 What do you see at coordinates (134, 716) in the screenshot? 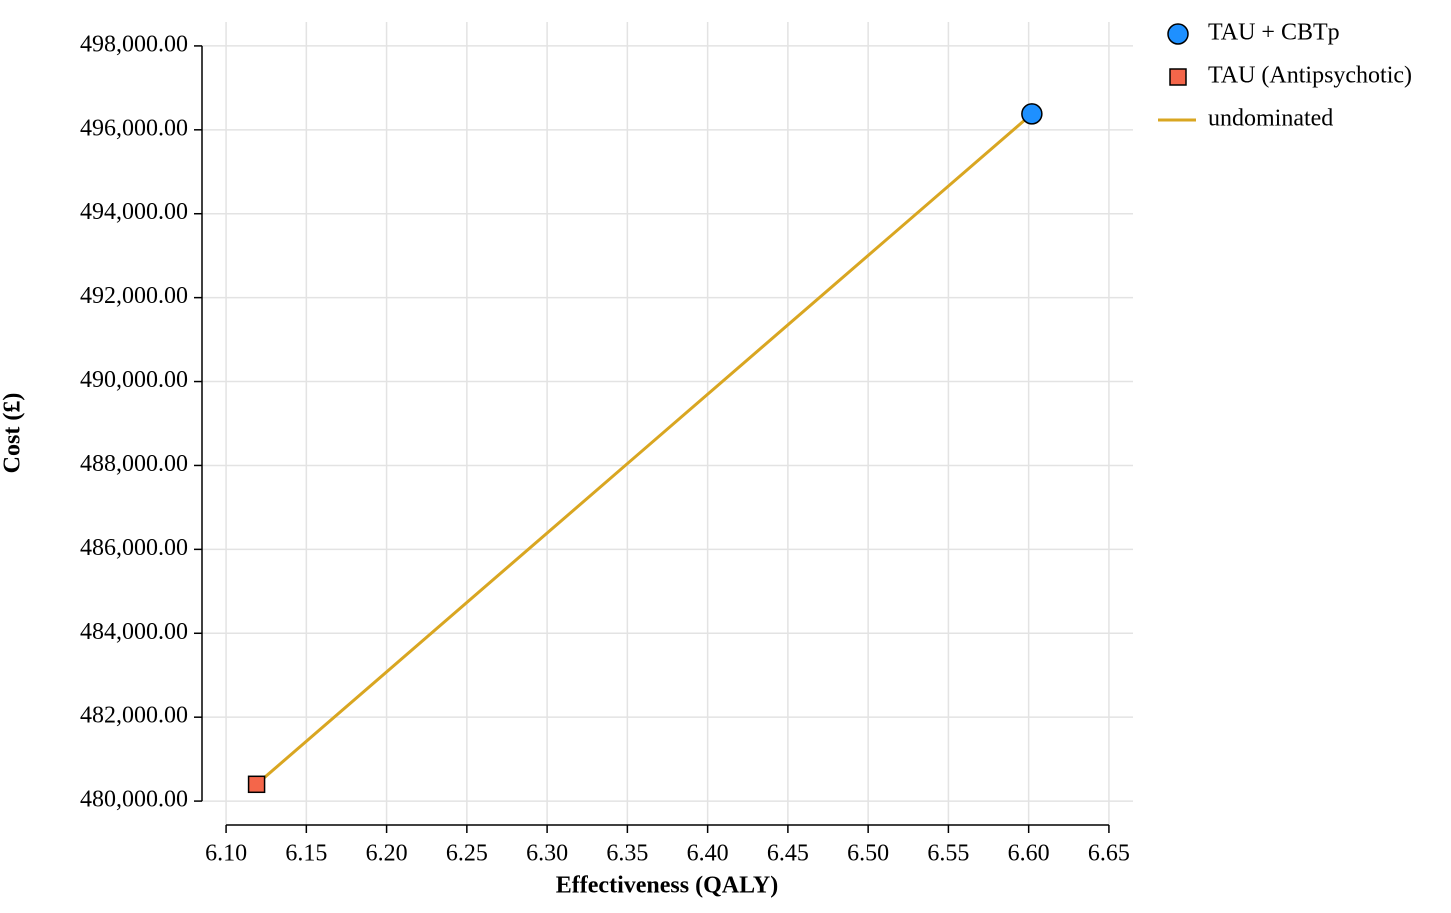
I see `y-tick-label: 482,000.00` at bounding box center [134, 716].